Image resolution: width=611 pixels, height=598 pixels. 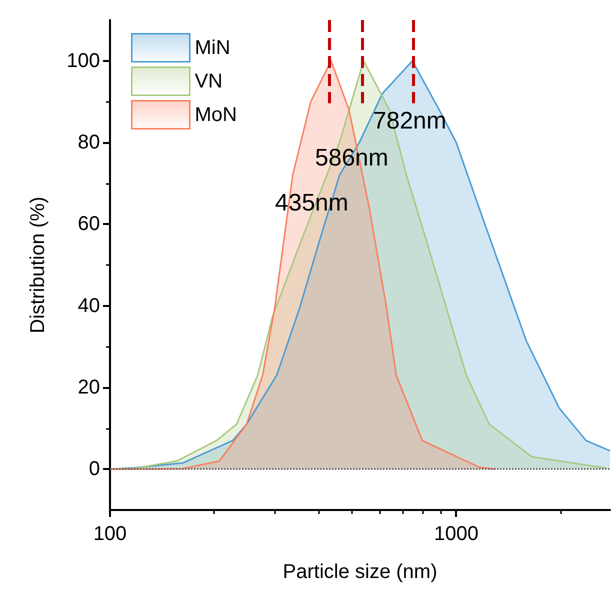 What do you see at coordinates (94, 469) in the screenshot?
I see `y-tick-label: 0` at bounding box center [94, 469].